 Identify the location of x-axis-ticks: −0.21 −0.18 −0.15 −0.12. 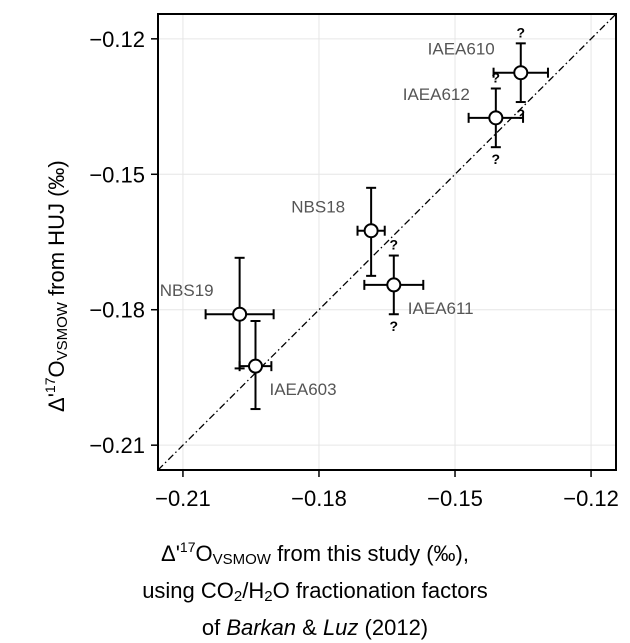
(387, 490).